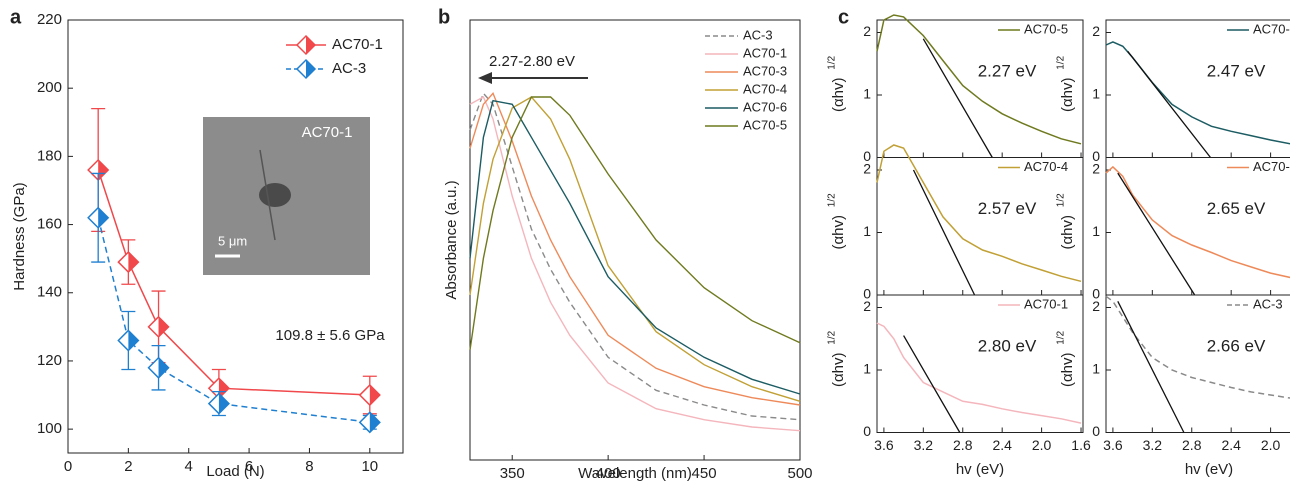 This screenshot has height=481, width=1290. What do you see at coordinates (765, 88) in the screenshot?
I see `legend-label: AC70-4` at bounding box center [765, 88].